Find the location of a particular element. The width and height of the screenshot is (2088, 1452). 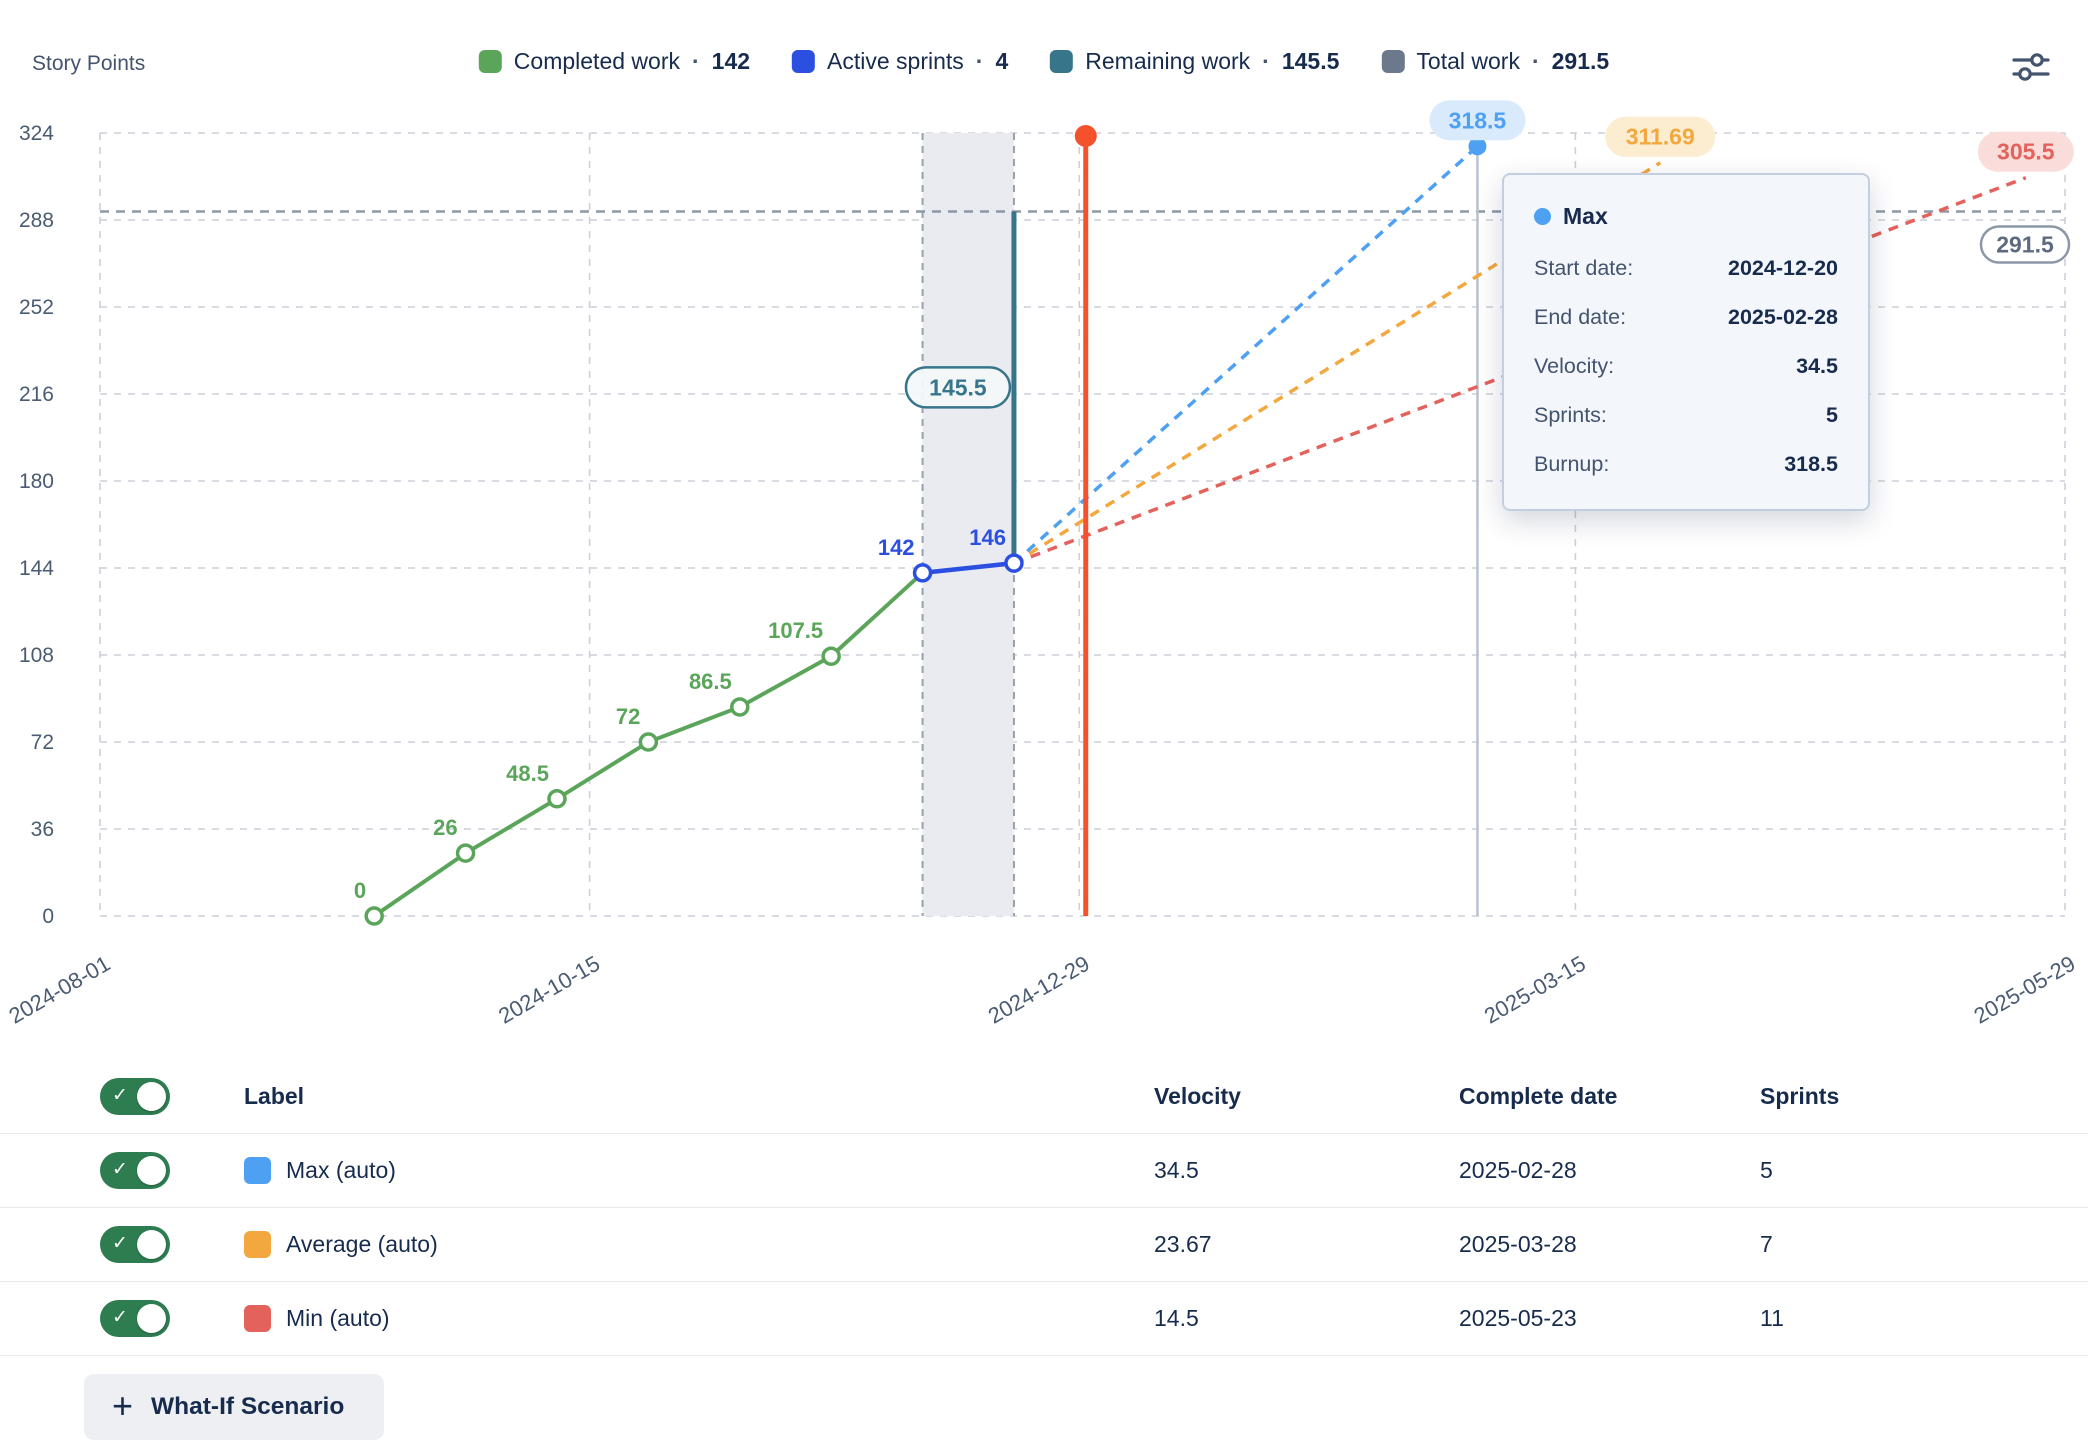

data-point-label: 86.5 is located at coordinates (710, 681).